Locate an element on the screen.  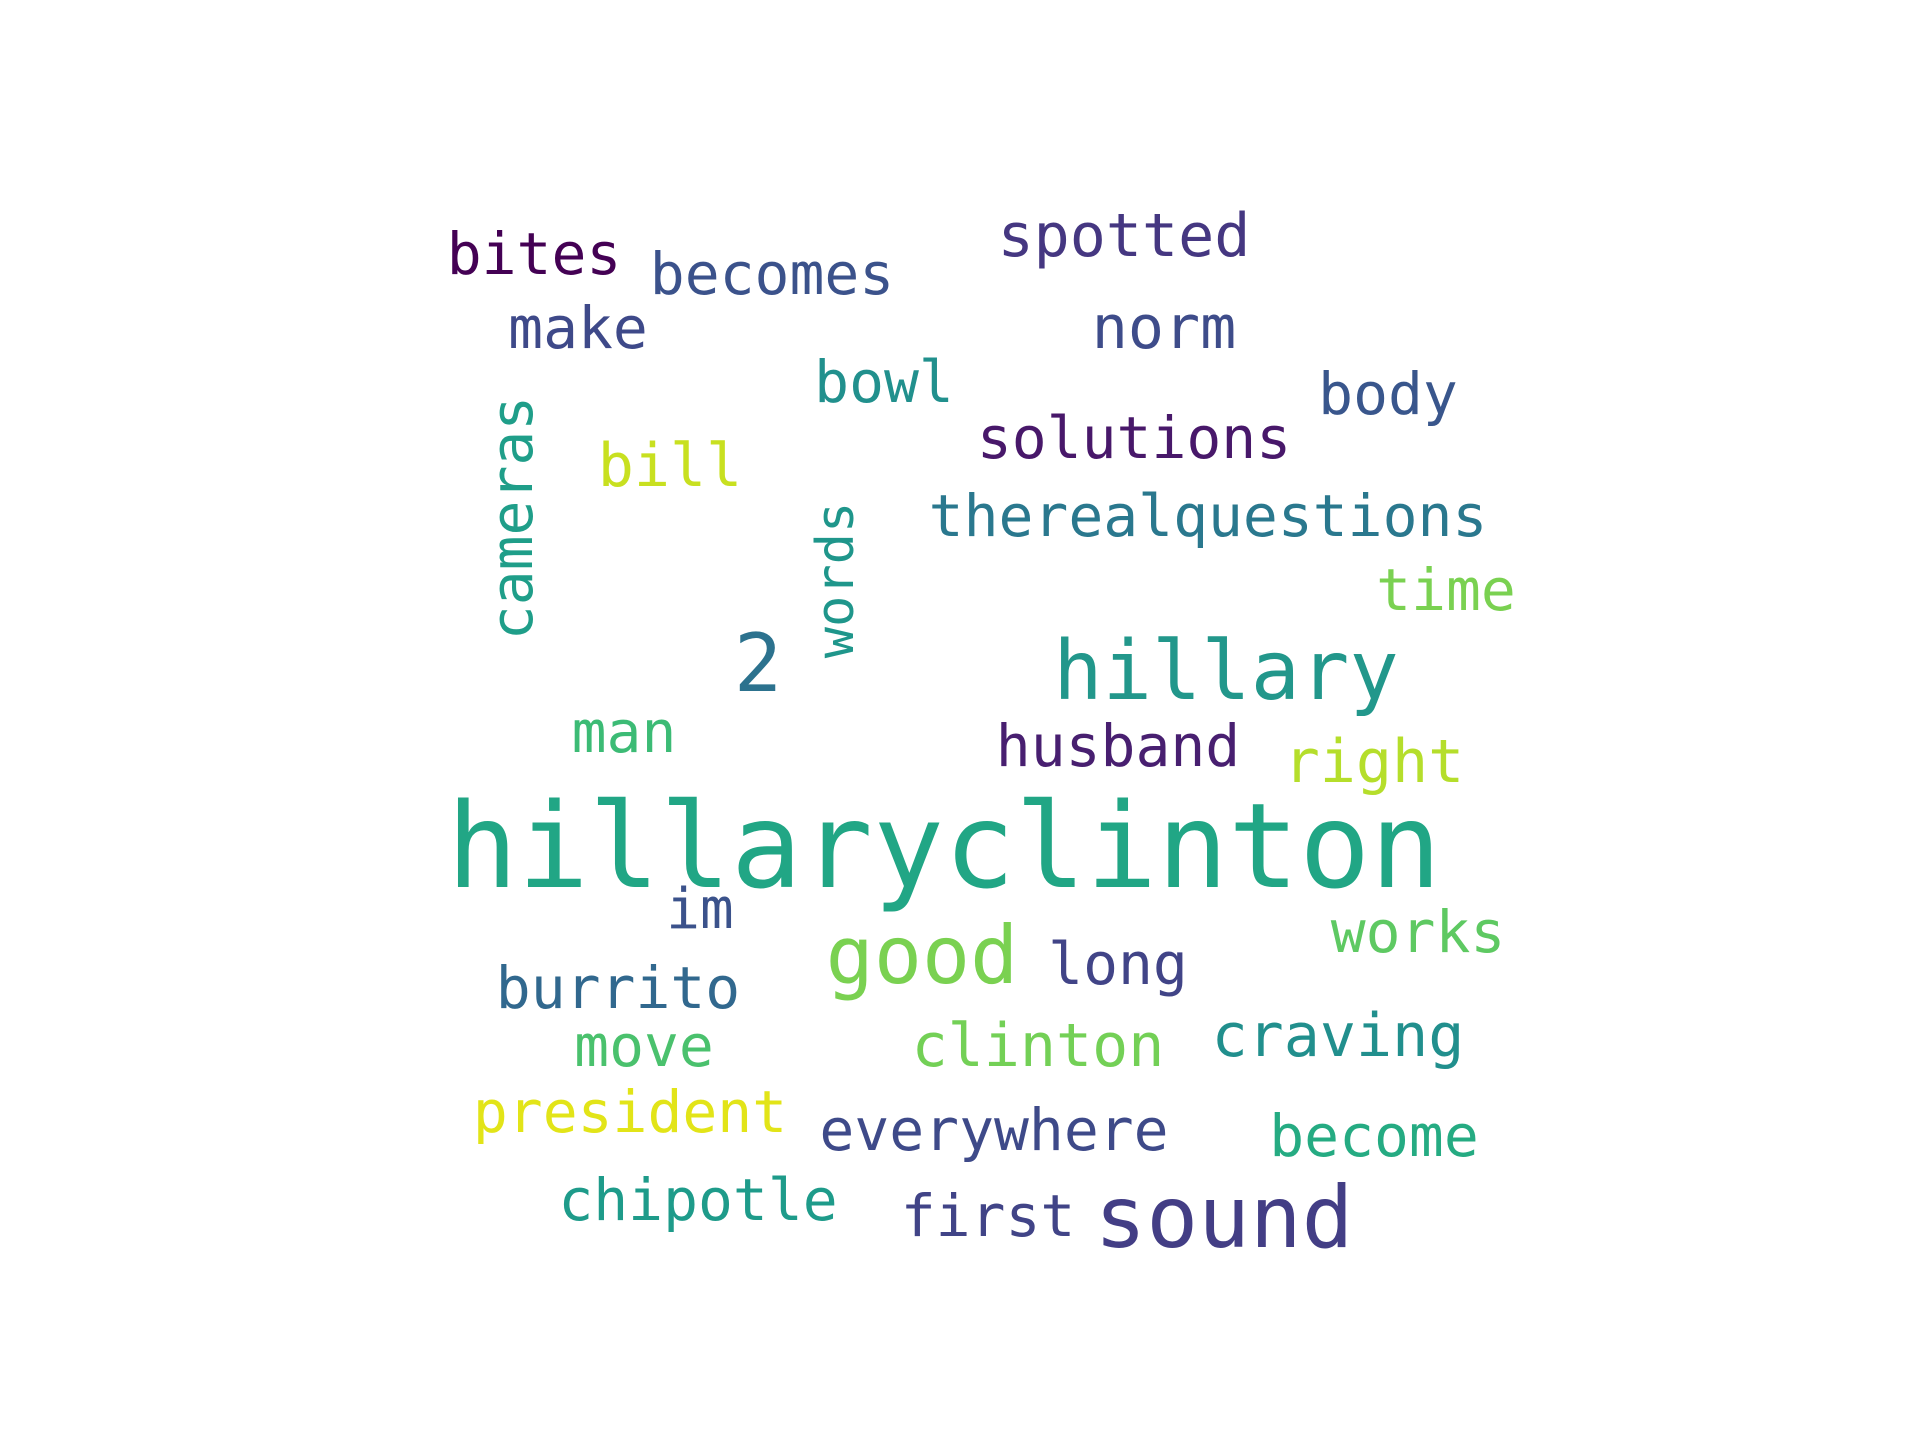
word-move: move is located at coordinates (644, 1046).